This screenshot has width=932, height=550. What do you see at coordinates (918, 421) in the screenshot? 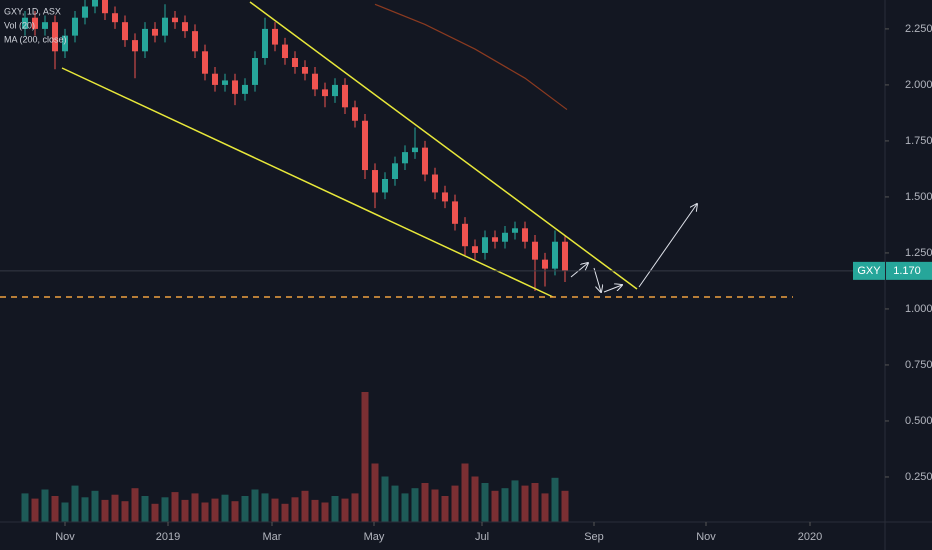
I see `y-tick-label: 0.500` at bounding box center [918, 421].